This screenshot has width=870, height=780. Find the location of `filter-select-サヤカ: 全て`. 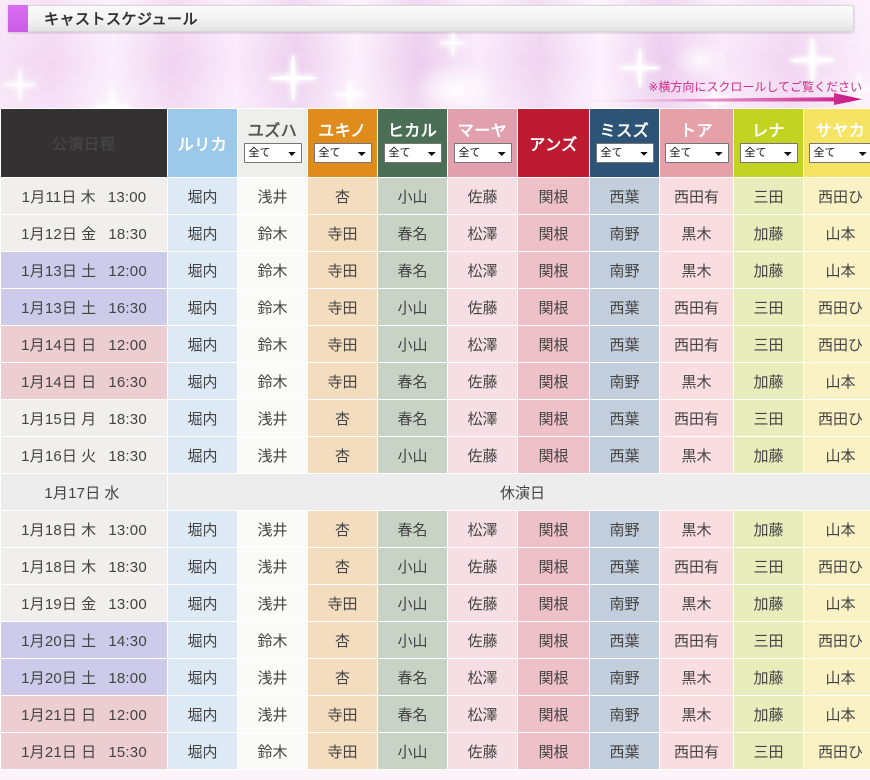

filter-select-サヤカ: 全て is located at coordinates (839, 152).